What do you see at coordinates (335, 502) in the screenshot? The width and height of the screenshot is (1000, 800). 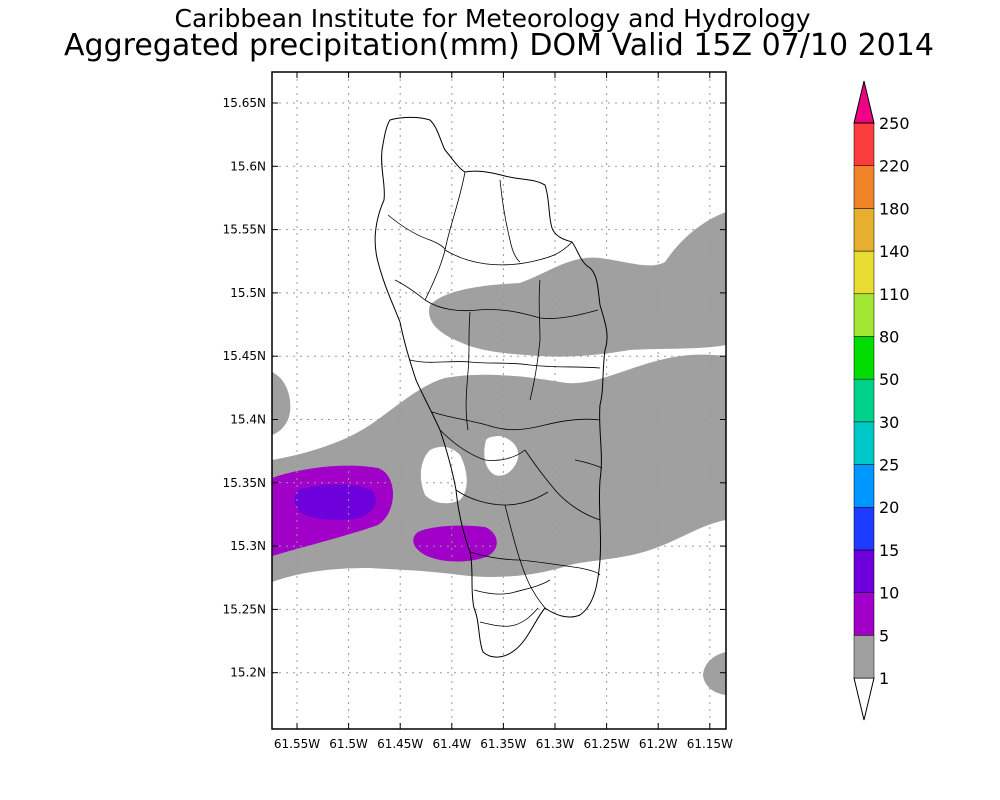 I see `precip-area-10-15mm` at bounding box center [335, 502].